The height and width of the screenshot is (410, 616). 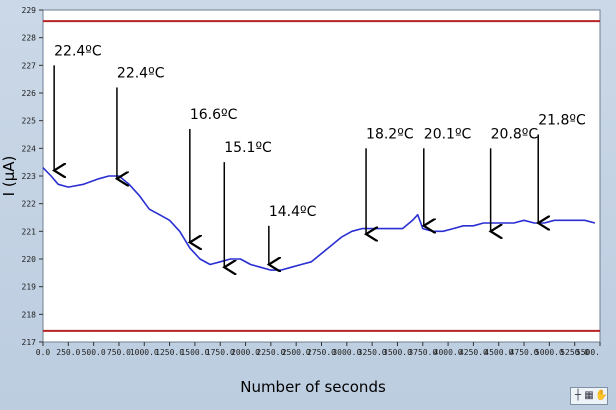 What do you see at coordinates (29, 287) in the screenshot?
I see `y-tick-label: 219` at bounding box center [29, 287].